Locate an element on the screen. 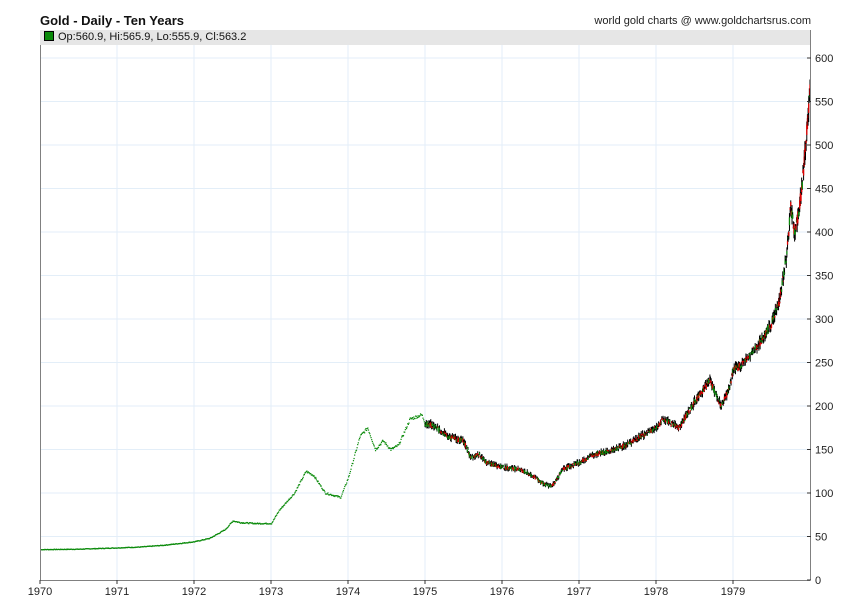 The height and width of the screenshot is (616, 850). y-tick-label: 550 is located at coordinates (824, 103).